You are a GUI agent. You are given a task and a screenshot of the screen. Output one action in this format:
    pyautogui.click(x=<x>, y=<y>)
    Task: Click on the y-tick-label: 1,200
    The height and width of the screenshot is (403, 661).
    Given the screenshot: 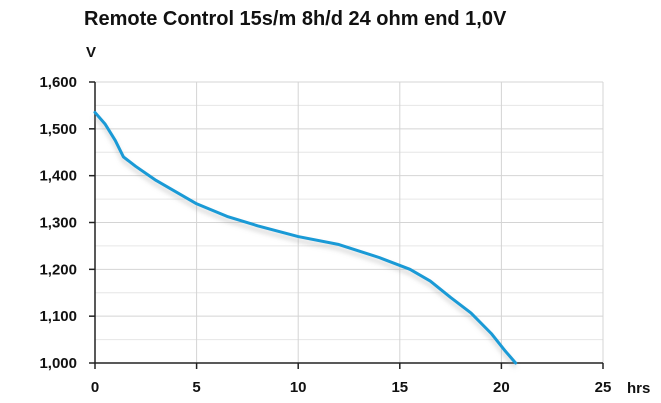 What is the action you would take?
    pyautogui.click(x=58, y=269)
    